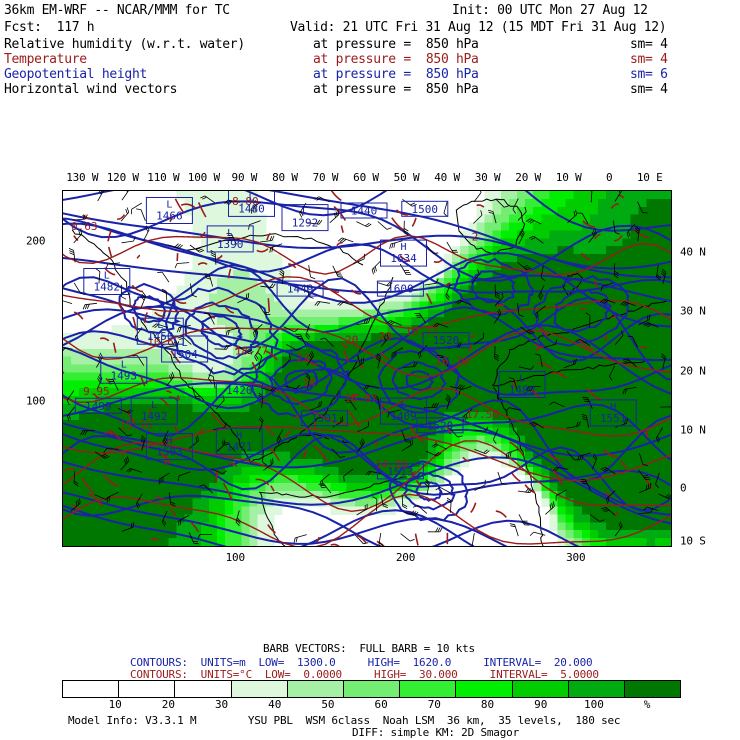  I want to click on colorbar-tick: 40, so click(275, 704).